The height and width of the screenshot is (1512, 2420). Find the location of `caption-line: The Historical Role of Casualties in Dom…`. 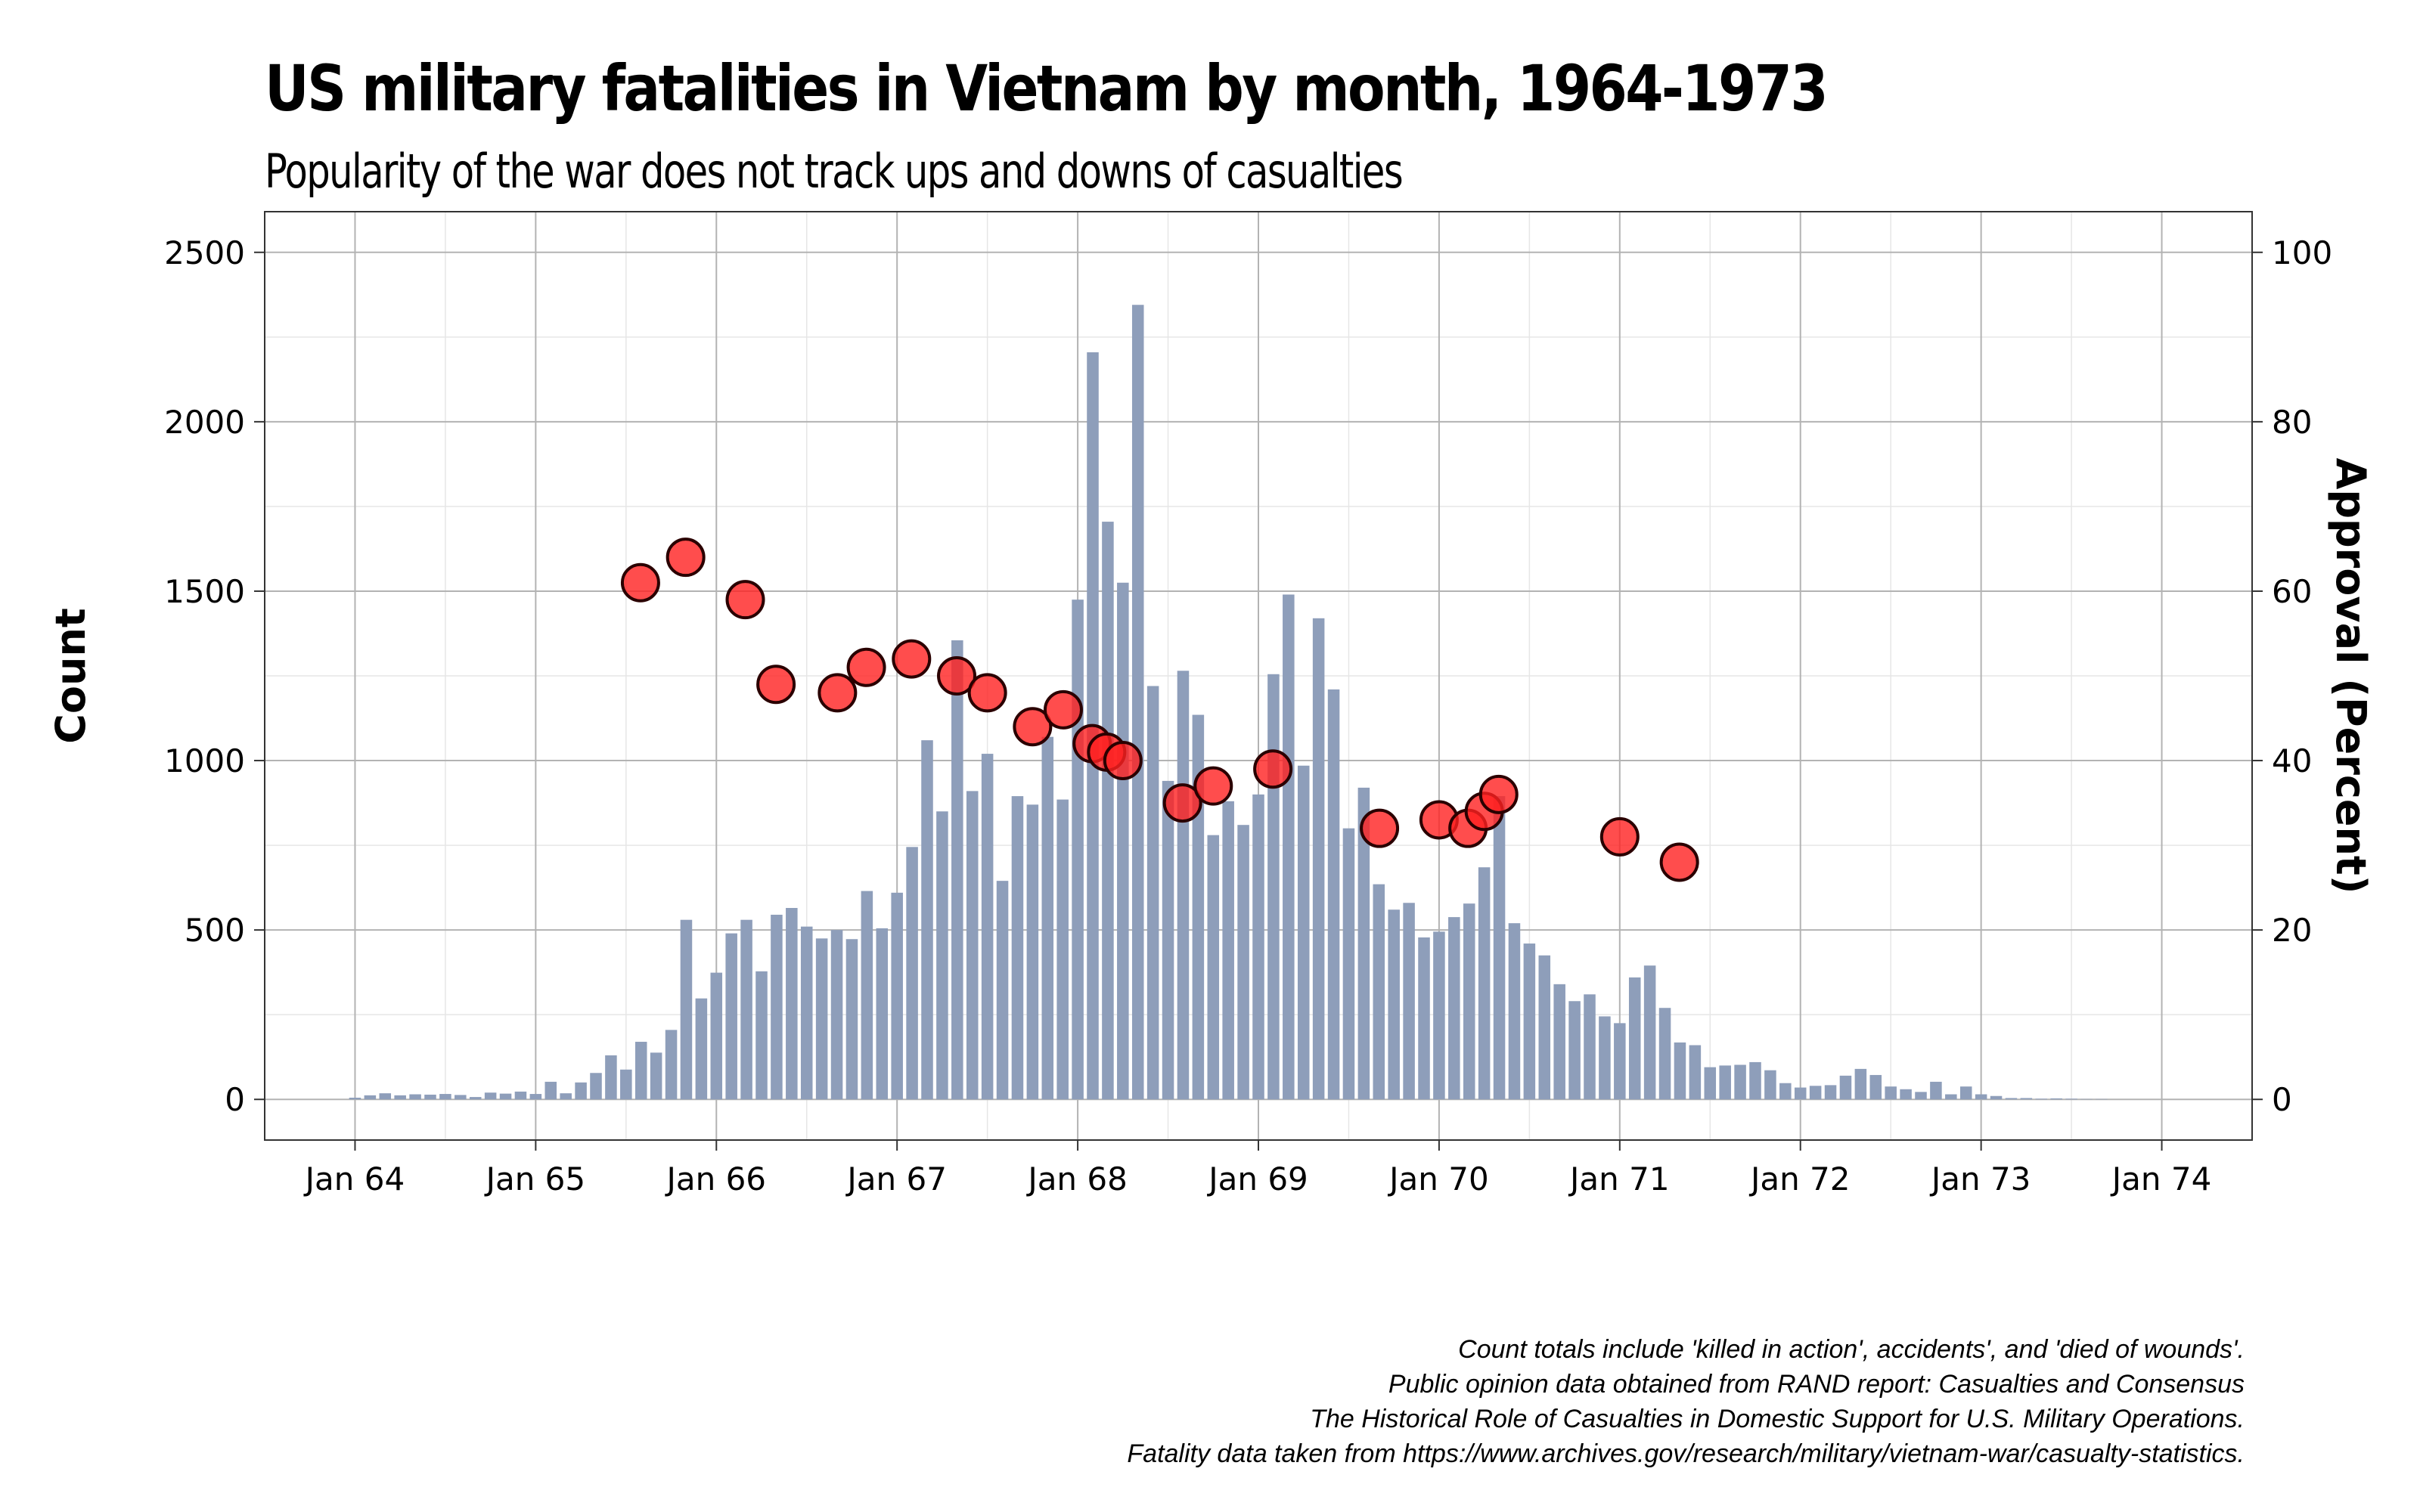

caption-line: The Historical Role of Casualties in Dom… is located at coordinates (1777, 1419).